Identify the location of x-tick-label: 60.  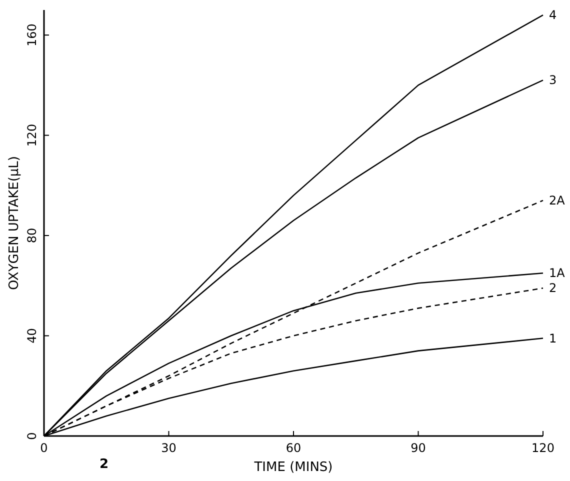
(294, 448).